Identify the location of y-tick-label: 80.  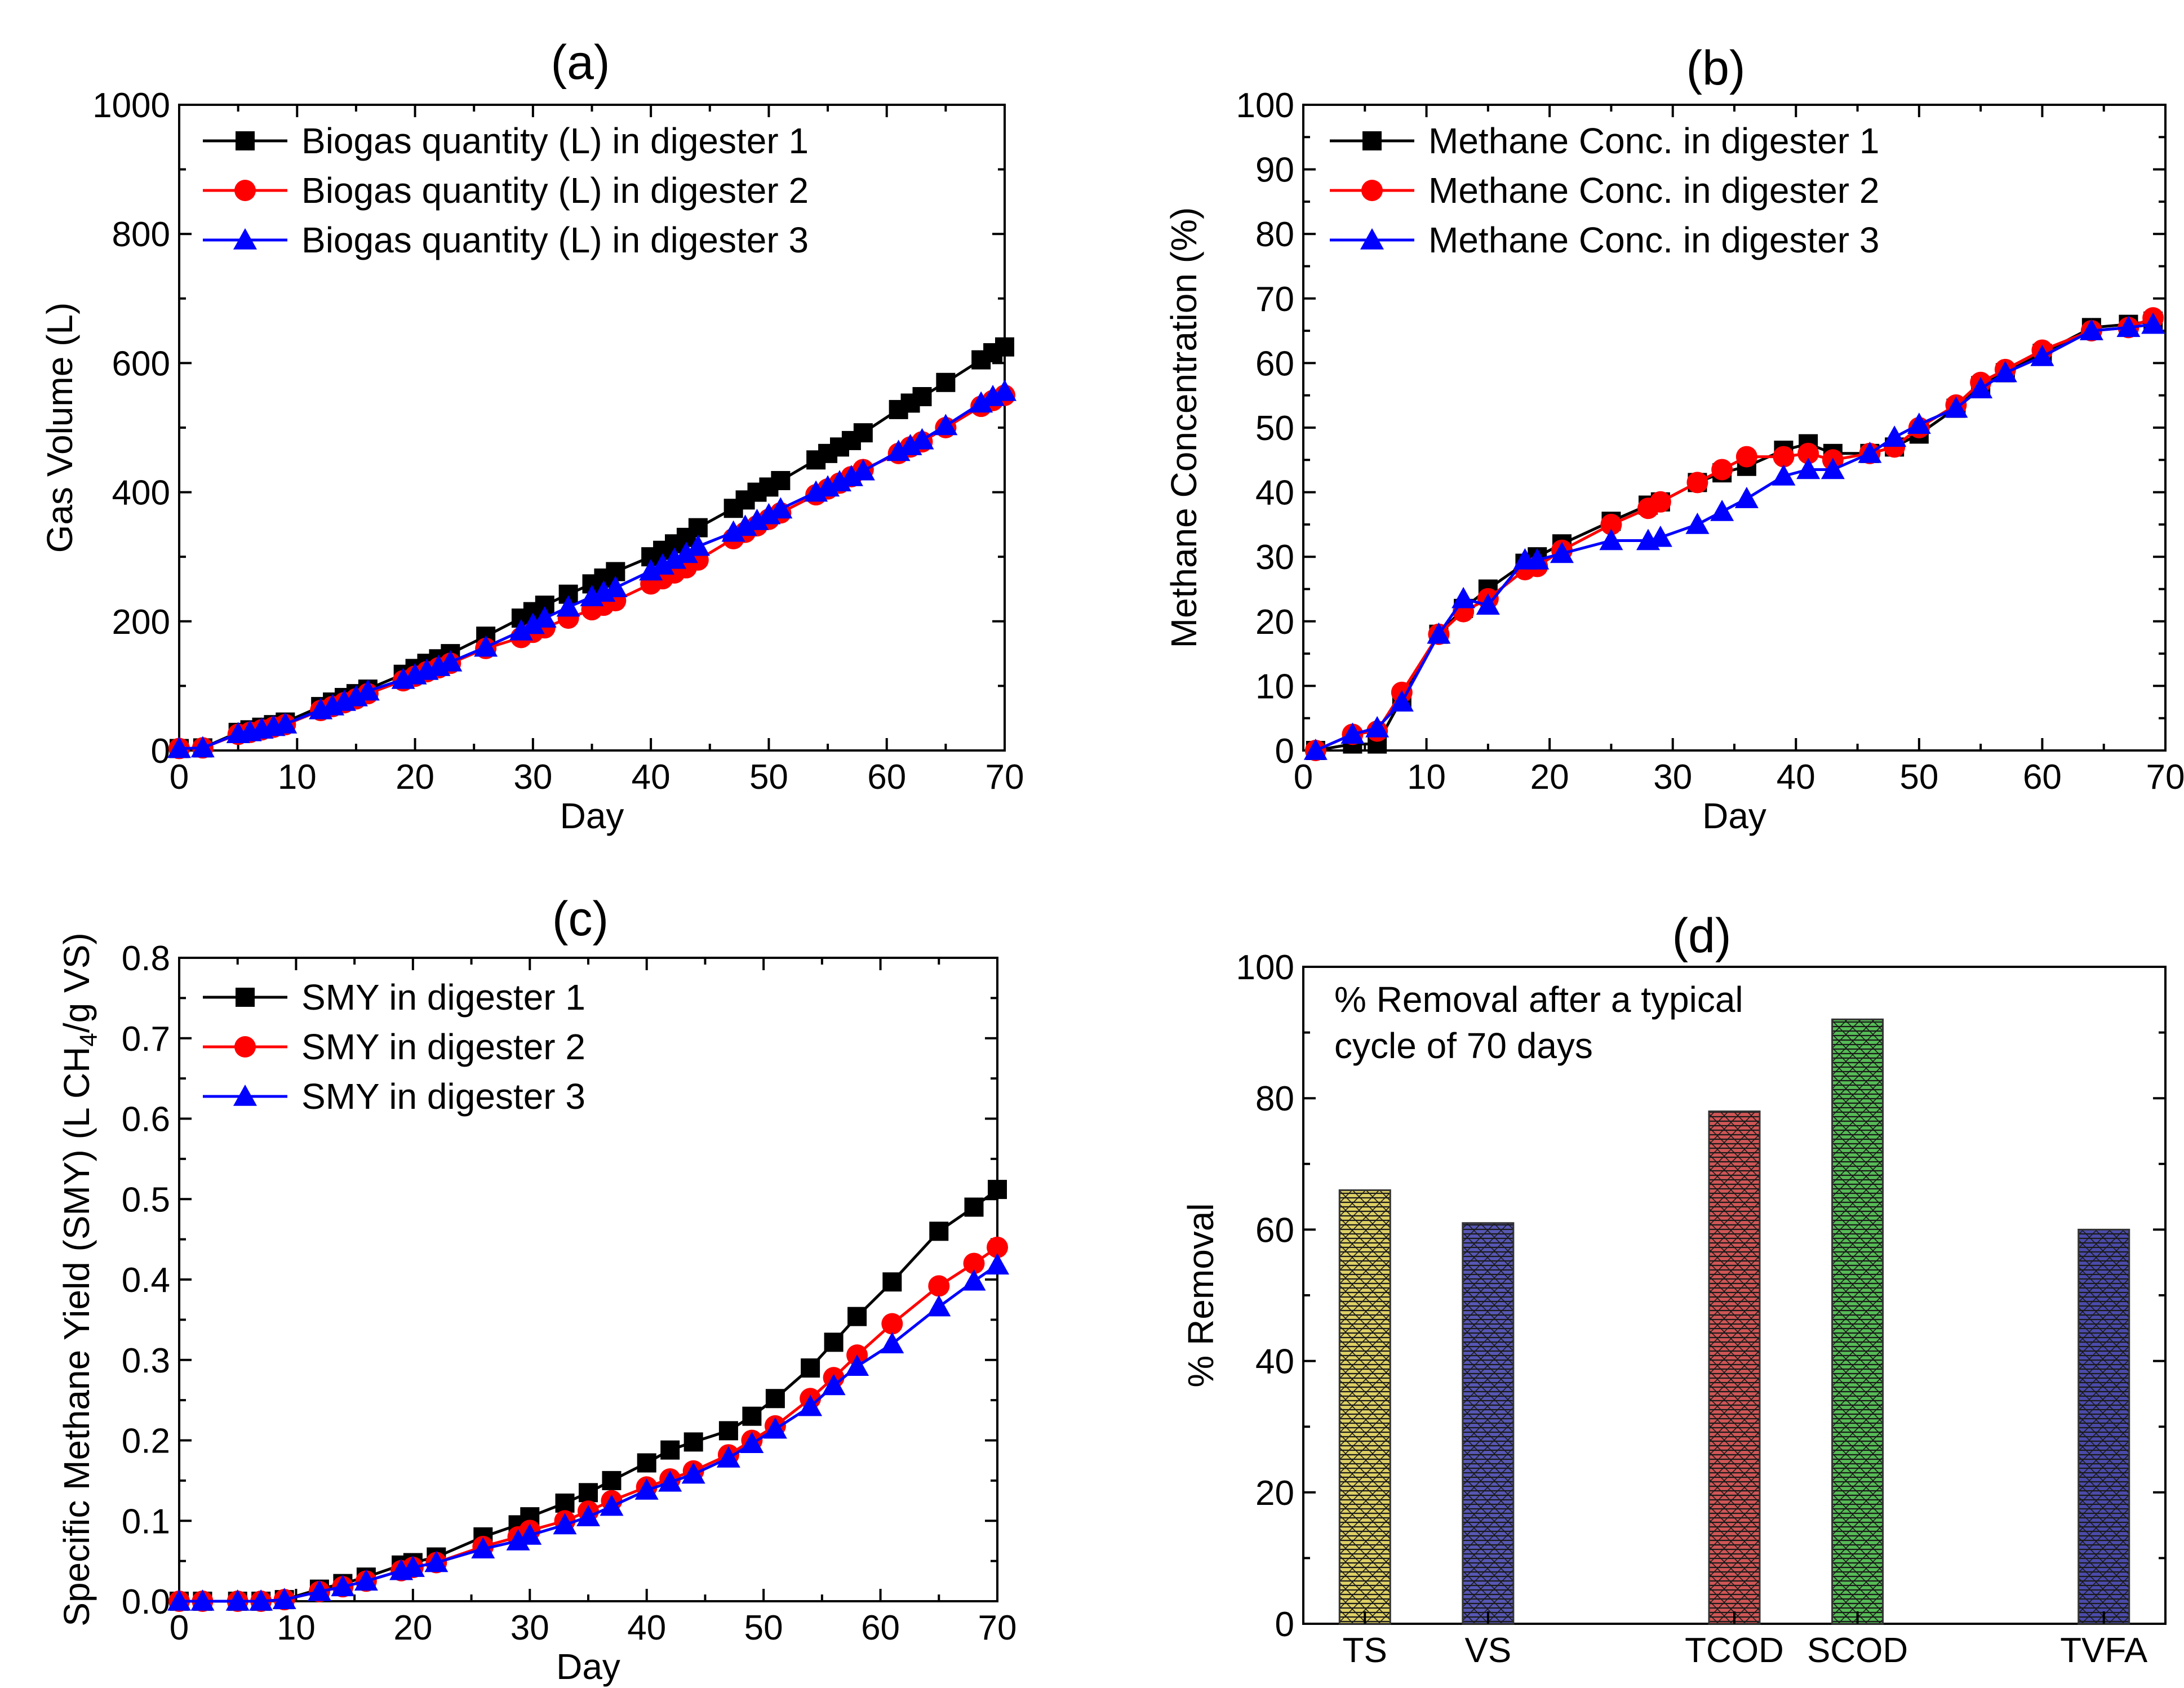
(1274, 1099).